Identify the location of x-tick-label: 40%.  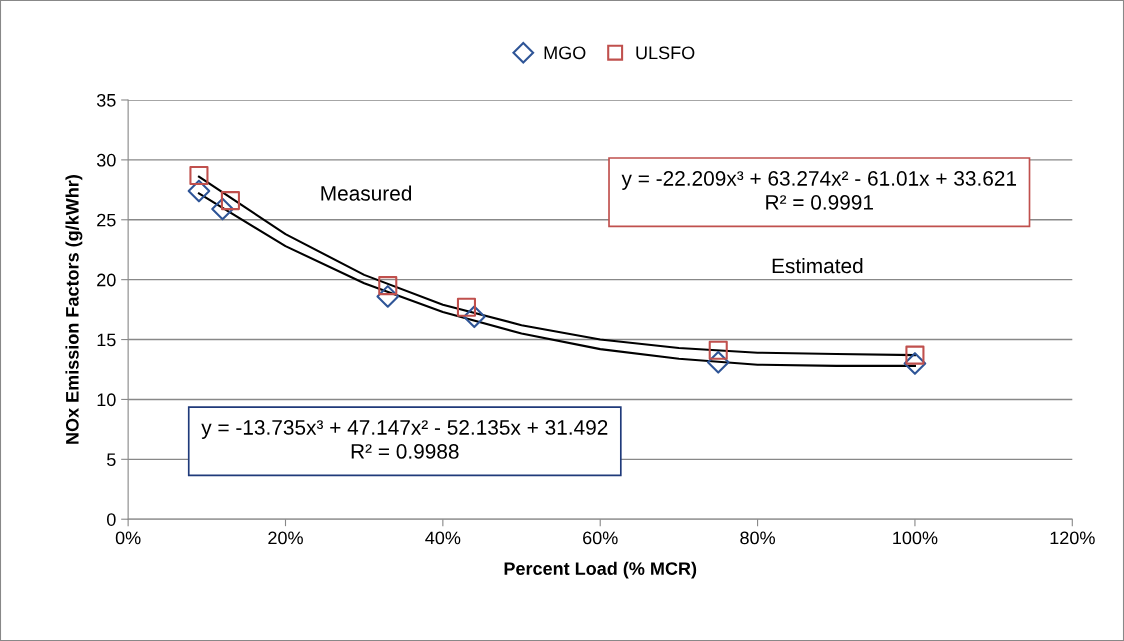
(443, 538).